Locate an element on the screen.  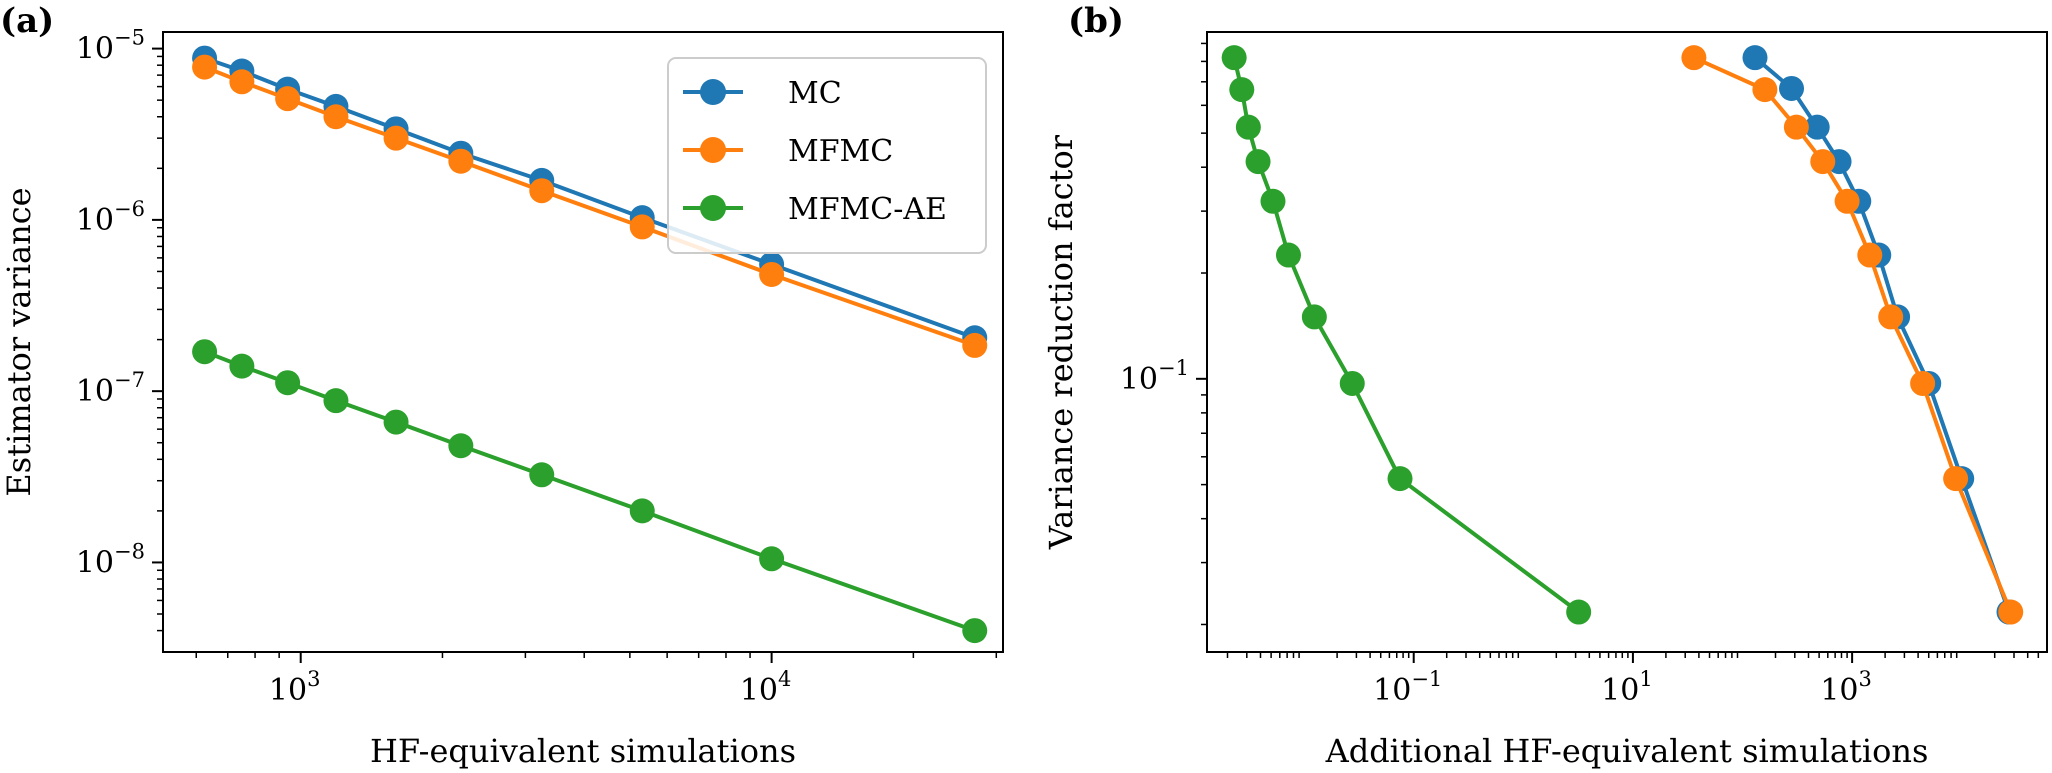
panel-a-x-tick-label: 10⁴ is located at coordinates (766, 687).